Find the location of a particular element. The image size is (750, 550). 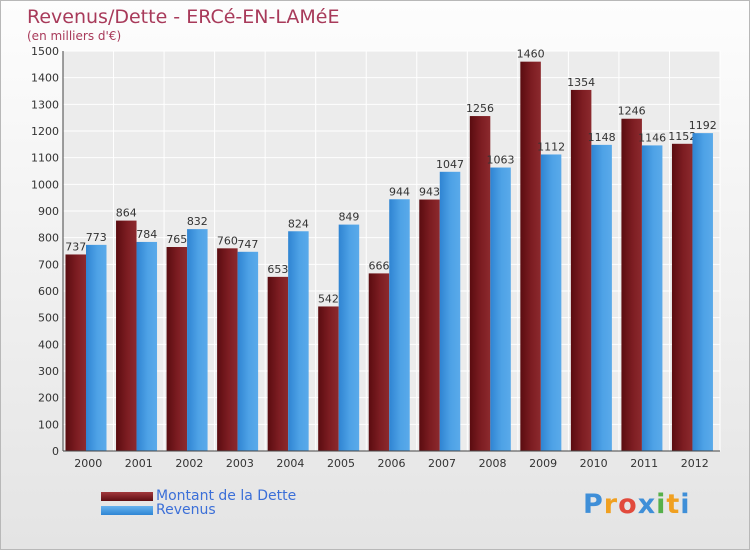

proxiti-logo: Proxiti is located at coordinates (637, 504).